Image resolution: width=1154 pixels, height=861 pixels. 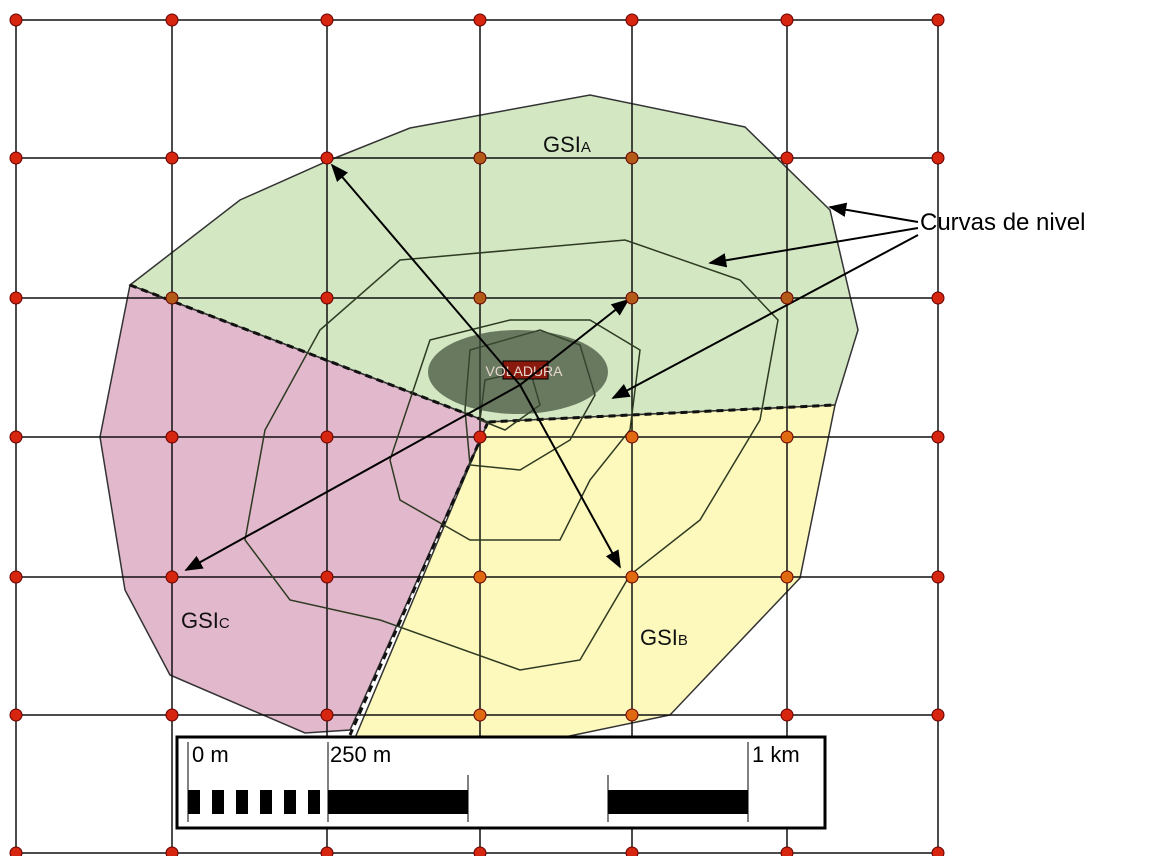 What do you see at coordinates (567, 144) in the screenshot?
I see `zone-label: GSIA` at bounding box center [567, 144].